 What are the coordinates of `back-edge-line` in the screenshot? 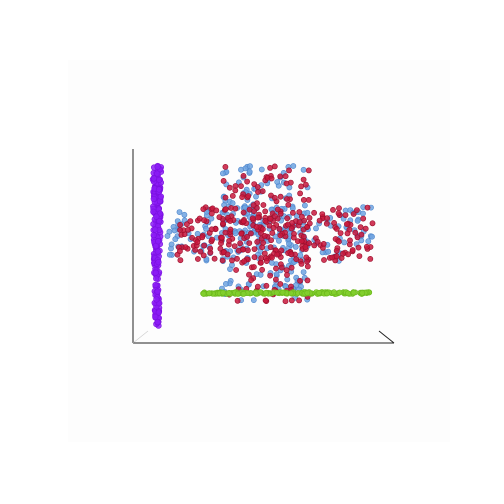 It's located at (140, 337).